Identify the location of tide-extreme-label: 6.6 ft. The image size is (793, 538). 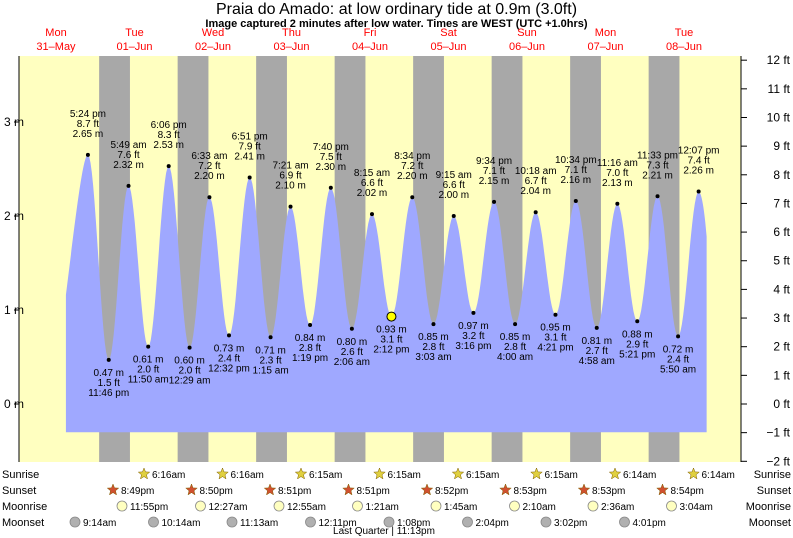
(372, 183).